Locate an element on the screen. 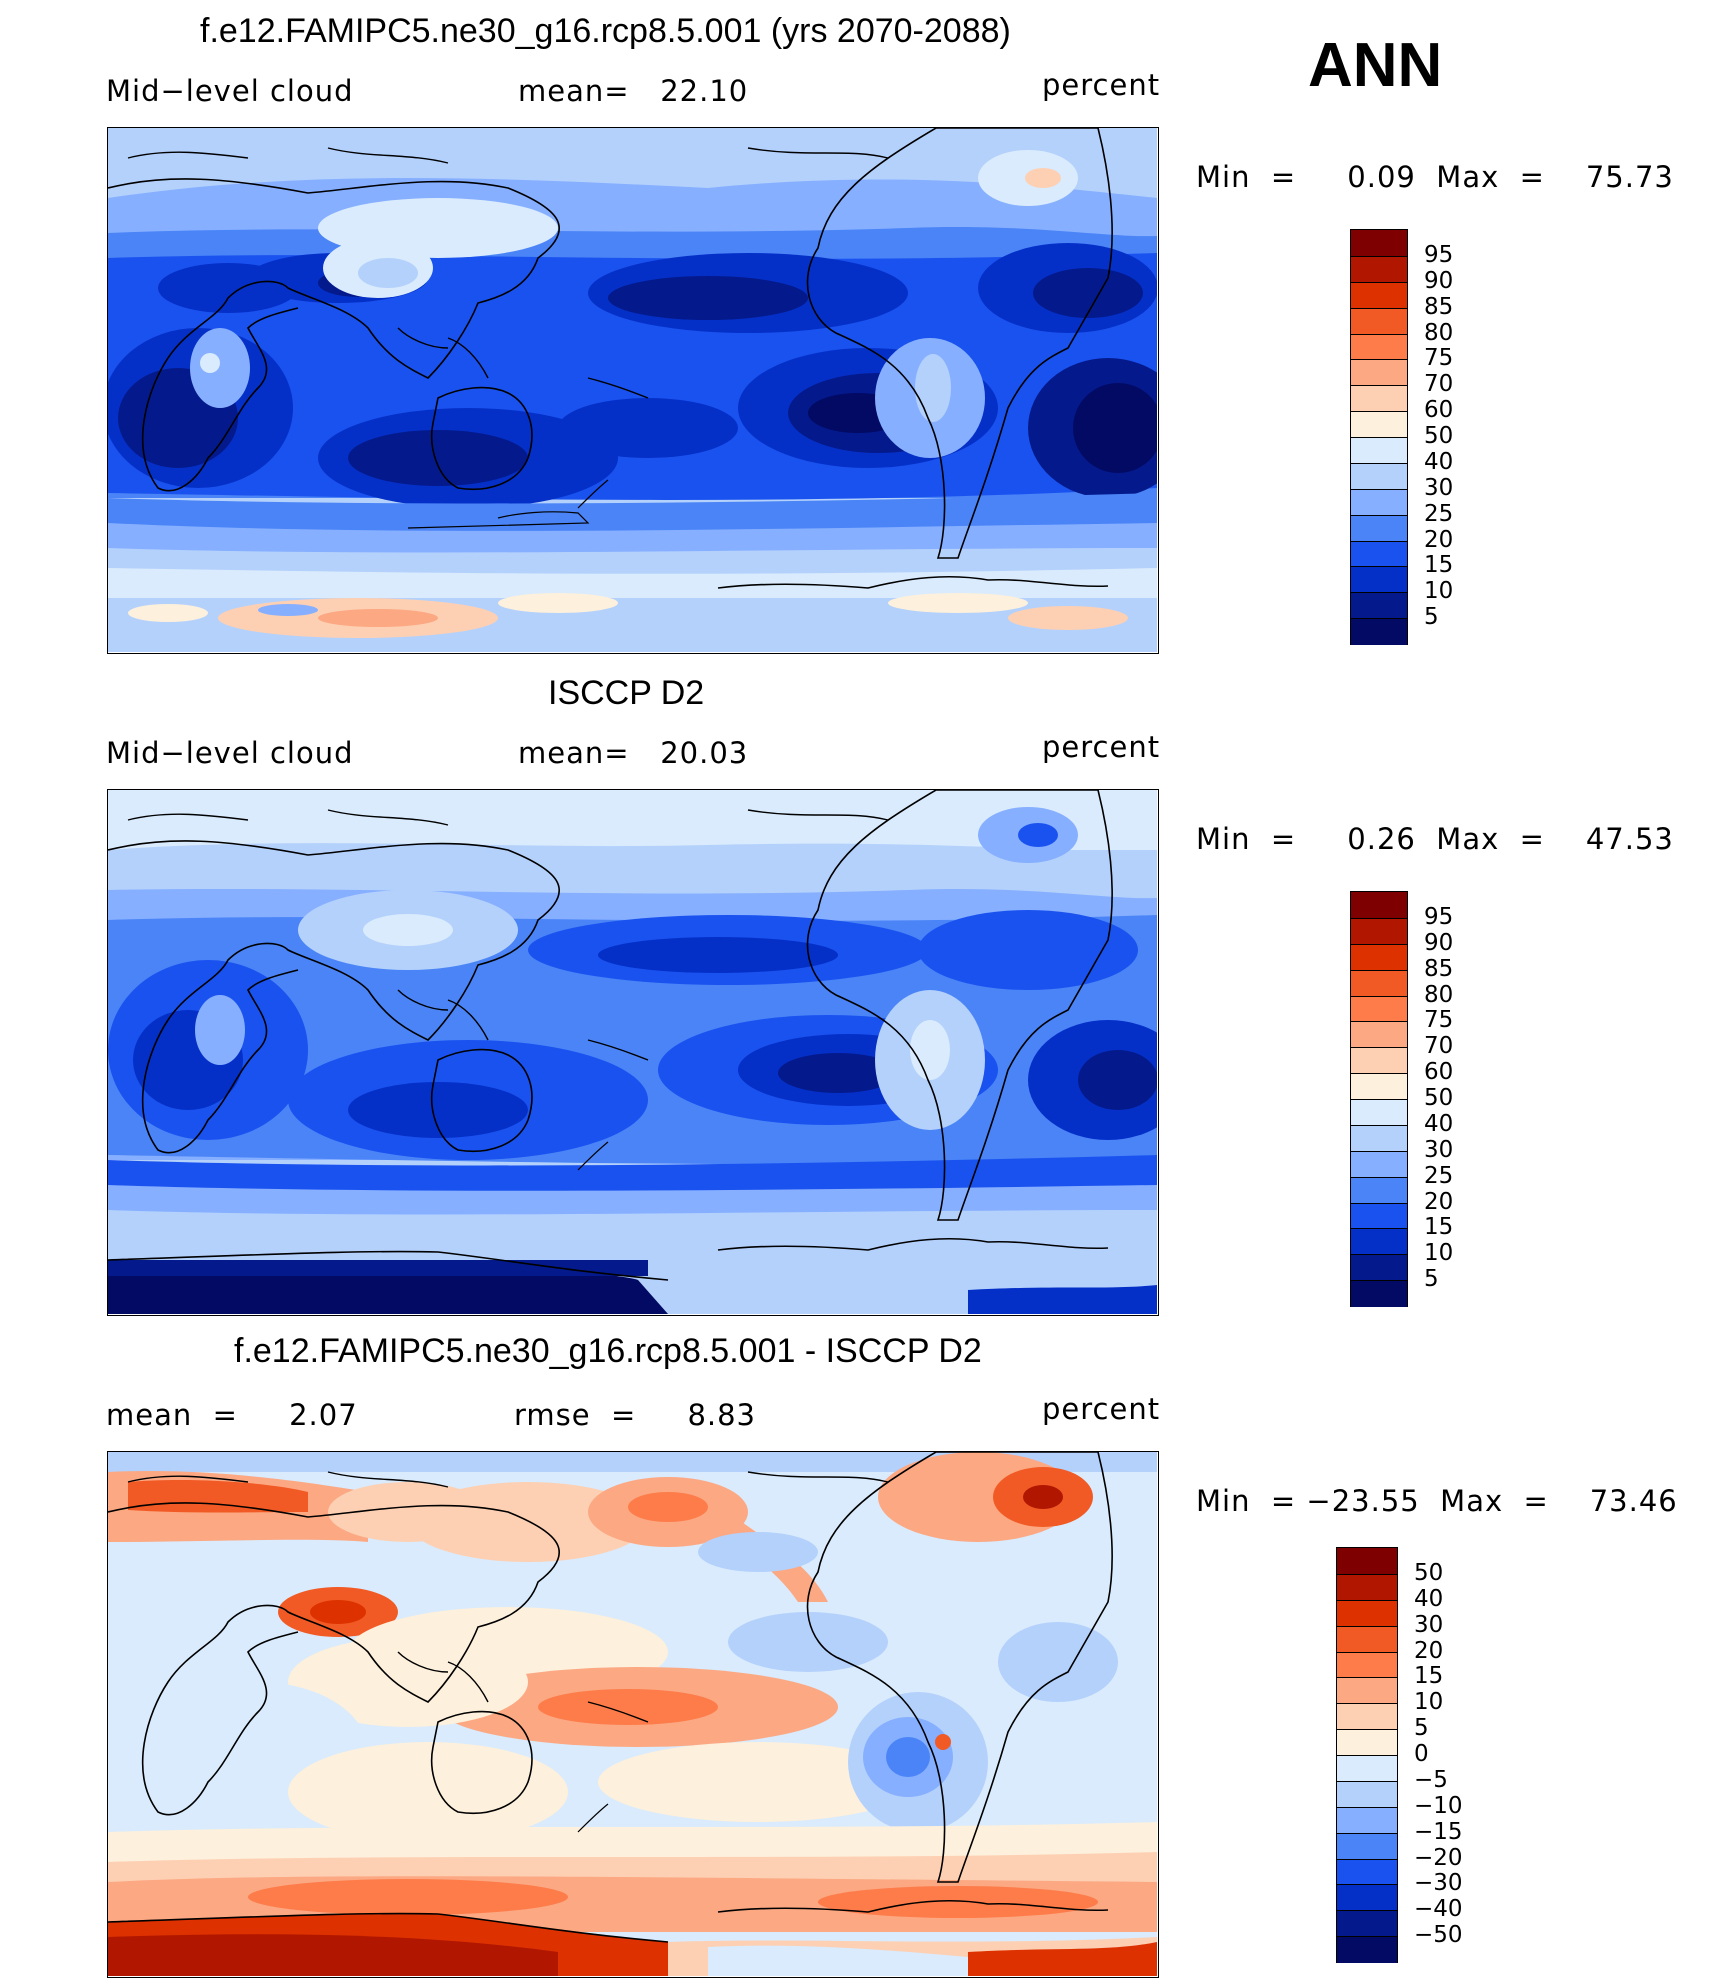  panel-1-colorbar is located at coordinates (1379, 437).